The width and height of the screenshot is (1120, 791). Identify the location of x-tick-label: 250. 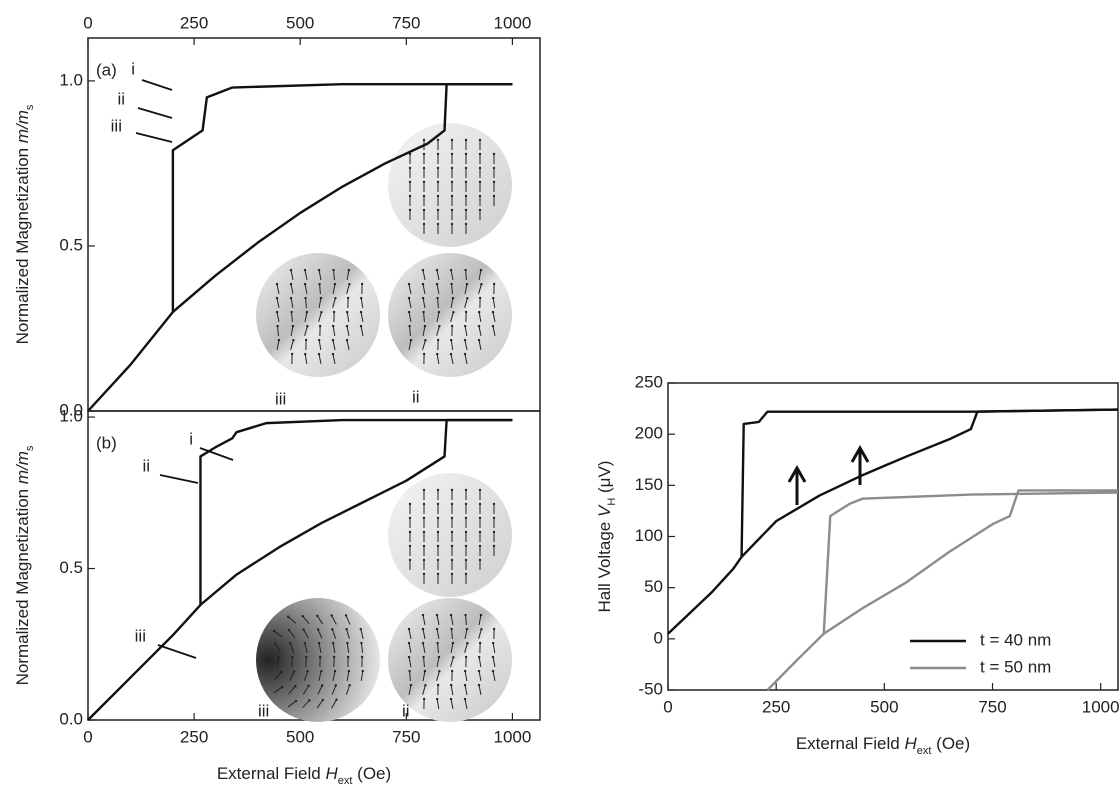
(776, 706).